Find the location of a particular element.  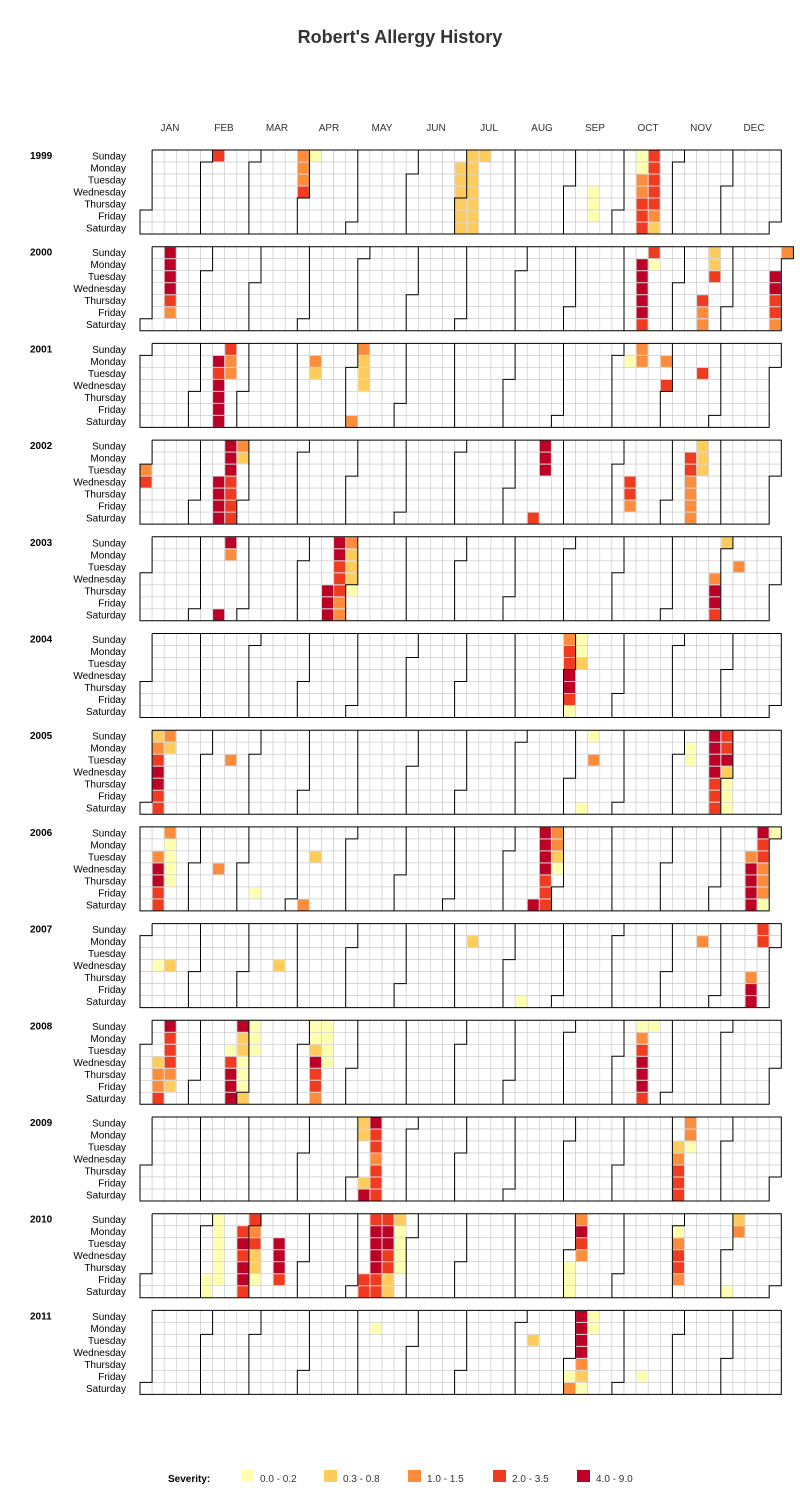

day-label: Sunday is located at coordinates (109, 833).